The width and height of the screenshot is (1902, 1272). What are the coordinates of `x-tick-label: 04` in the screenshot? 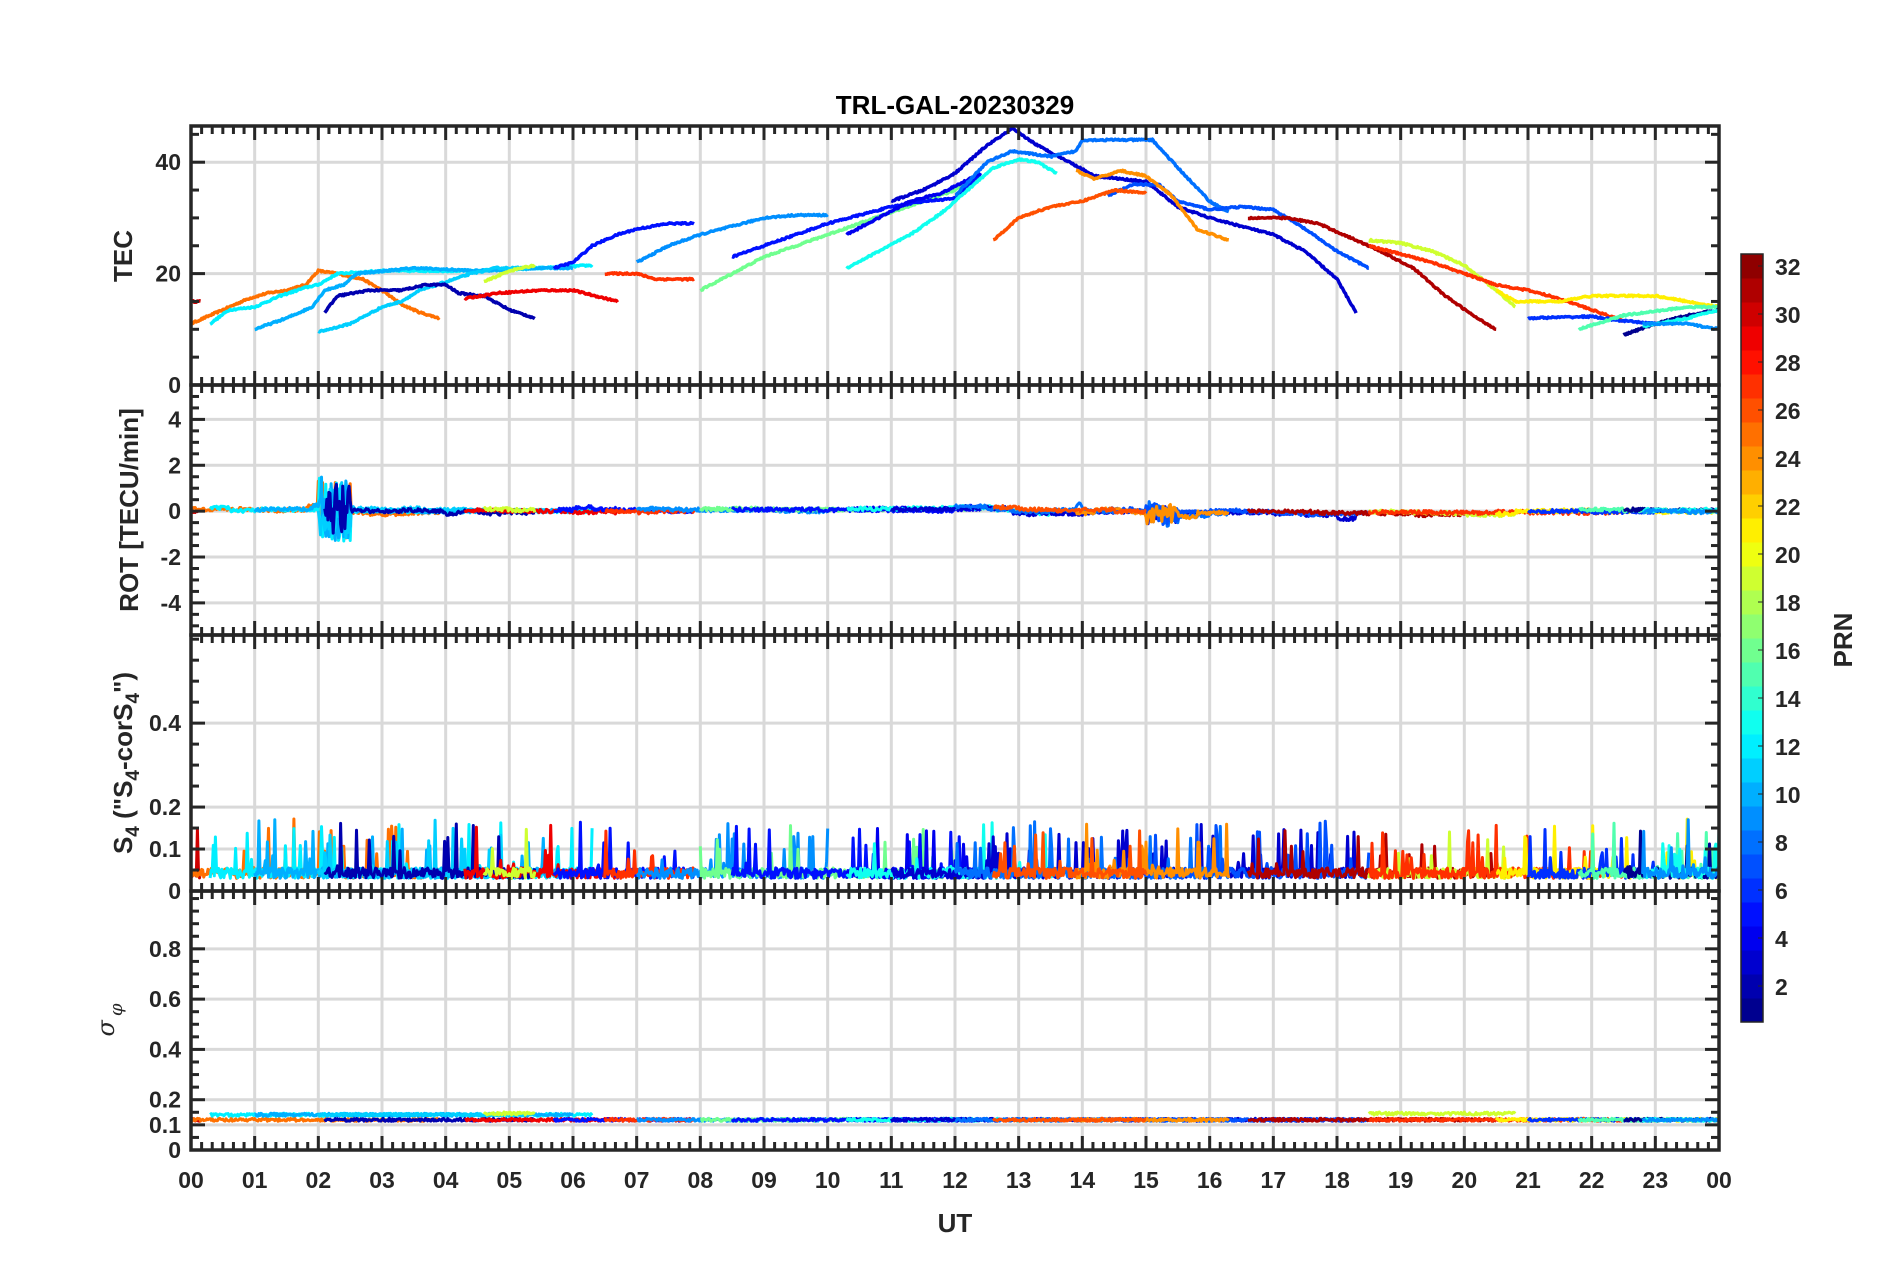 It's located at (446, 1180).